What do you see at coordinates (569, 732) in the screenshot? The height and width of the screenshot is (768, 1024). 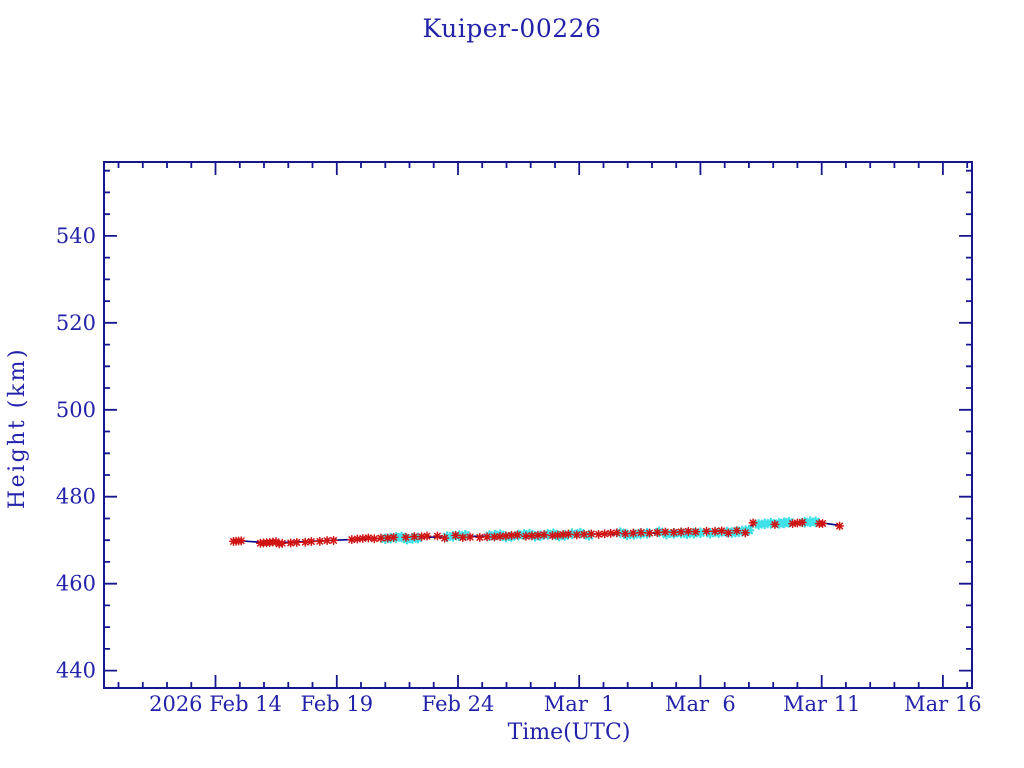 I see `x-axis-label: Time(UTC)` at bounding box center [569, 732].